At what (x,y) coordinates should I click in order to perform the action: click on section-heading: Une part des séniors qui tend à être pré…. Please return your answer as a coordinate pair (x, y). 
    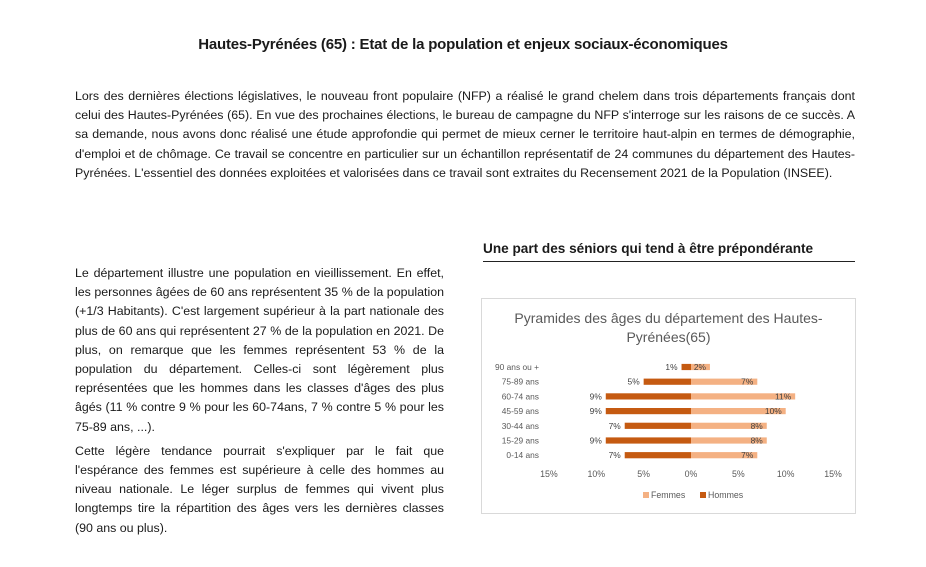
    Looking at the image, I should click on (669, 251).